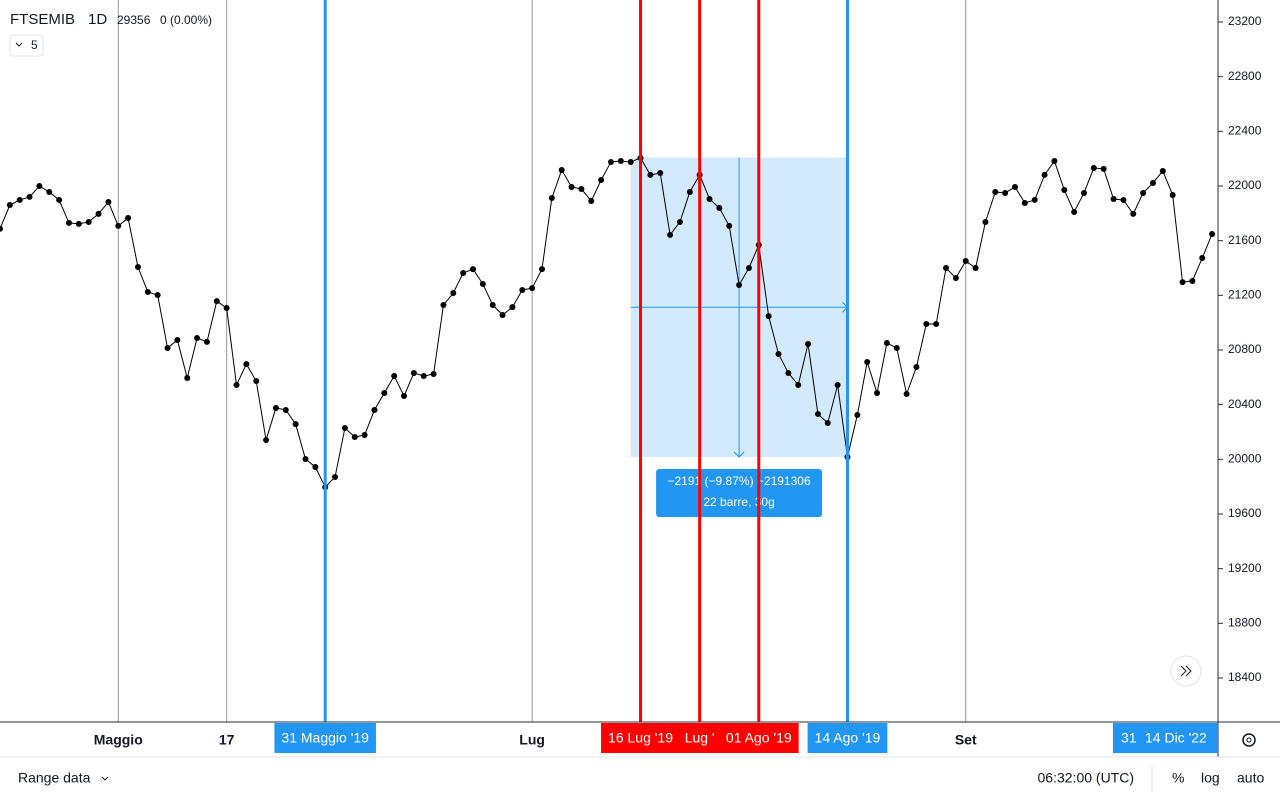 The image size is (1280, 805). Describe the element at coordinates (26, 45) in the screenshot. I see `indicator-toggle` at that location.